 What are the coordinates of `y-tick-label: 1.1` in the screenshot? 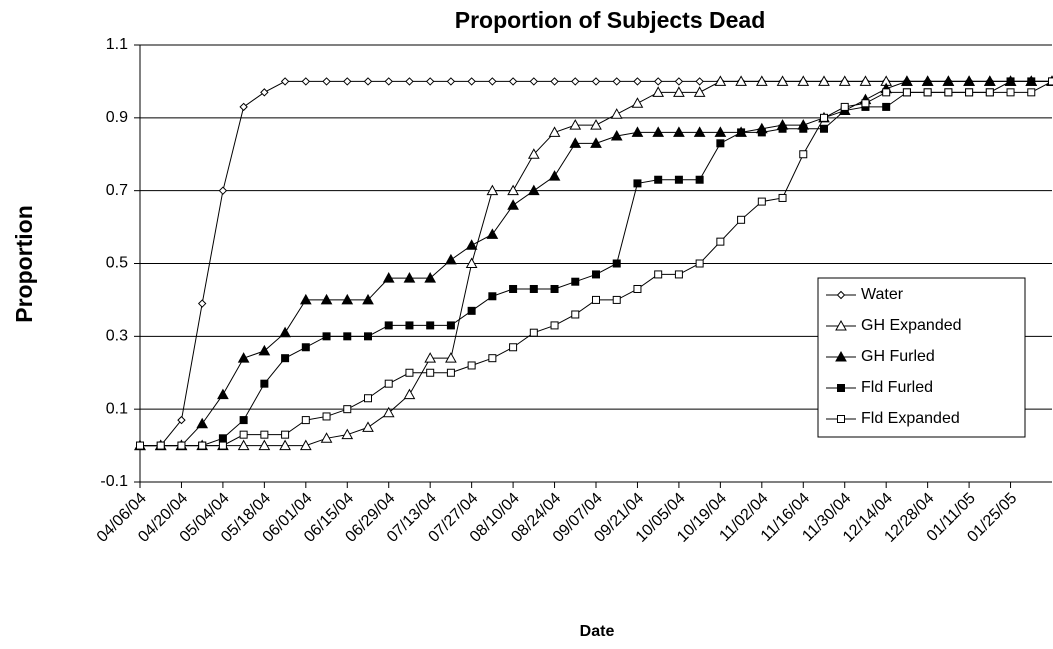 It's located at (117, 44).